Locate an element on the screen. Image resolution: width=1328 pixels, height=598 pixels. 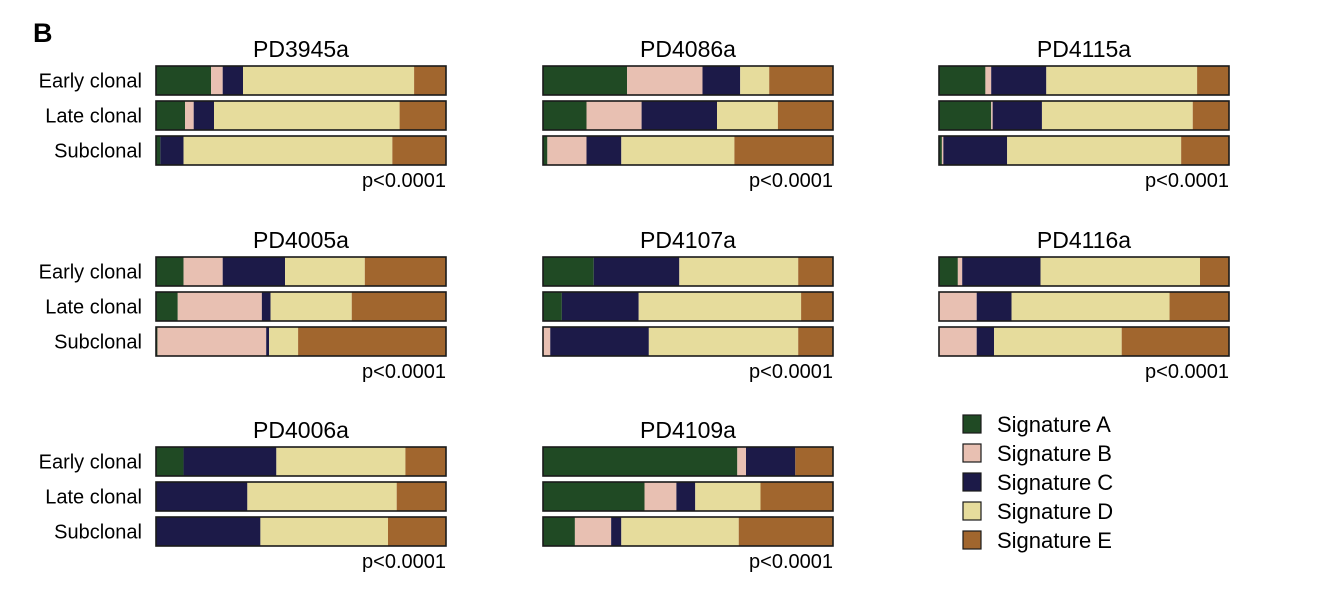
legend-swatch-signature-d is located at coordinates (972, 511).